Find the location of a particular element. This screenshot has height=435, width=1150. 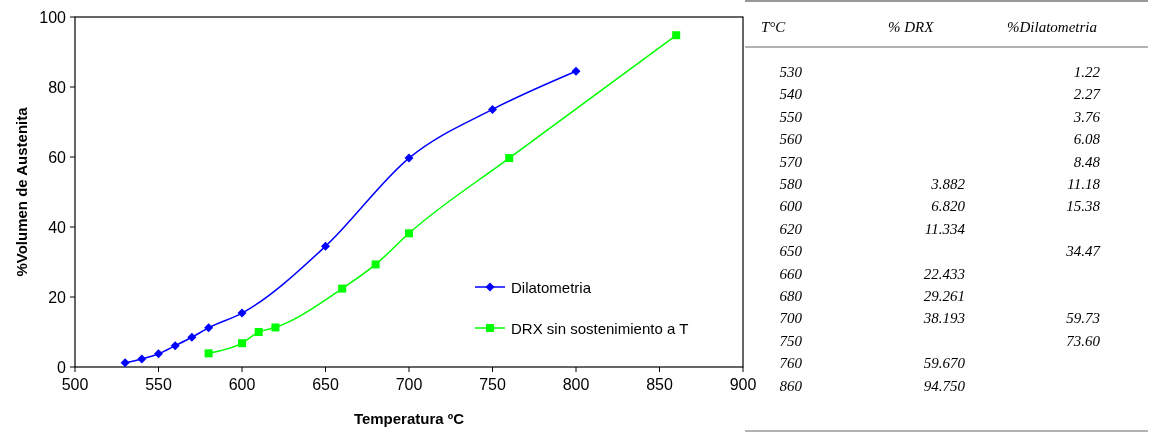

y-tick-label: 100 is located at coordinates (53, 17).